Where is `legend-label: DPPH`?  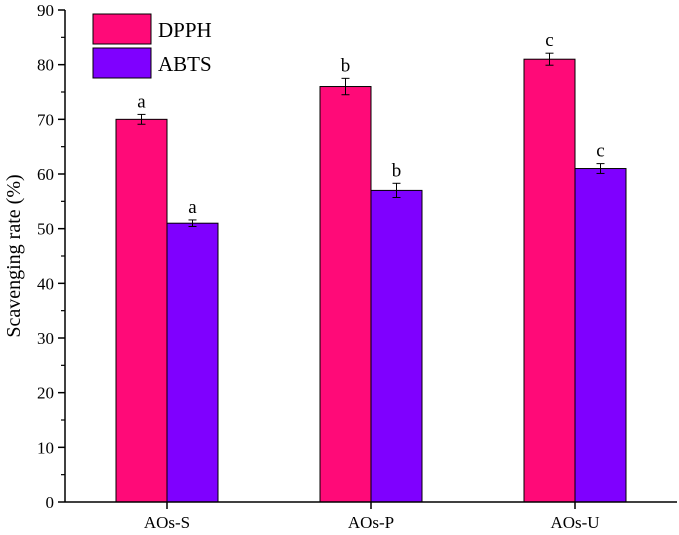 legend-label: DPPH is located at coordinates (185, 30).